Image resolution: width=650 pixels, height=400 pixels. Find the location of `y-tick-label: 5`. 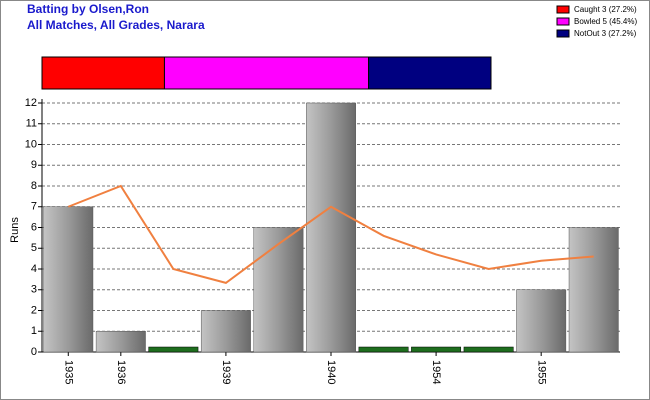

y-tick-label: 5 is located at coordinates (34, 248).